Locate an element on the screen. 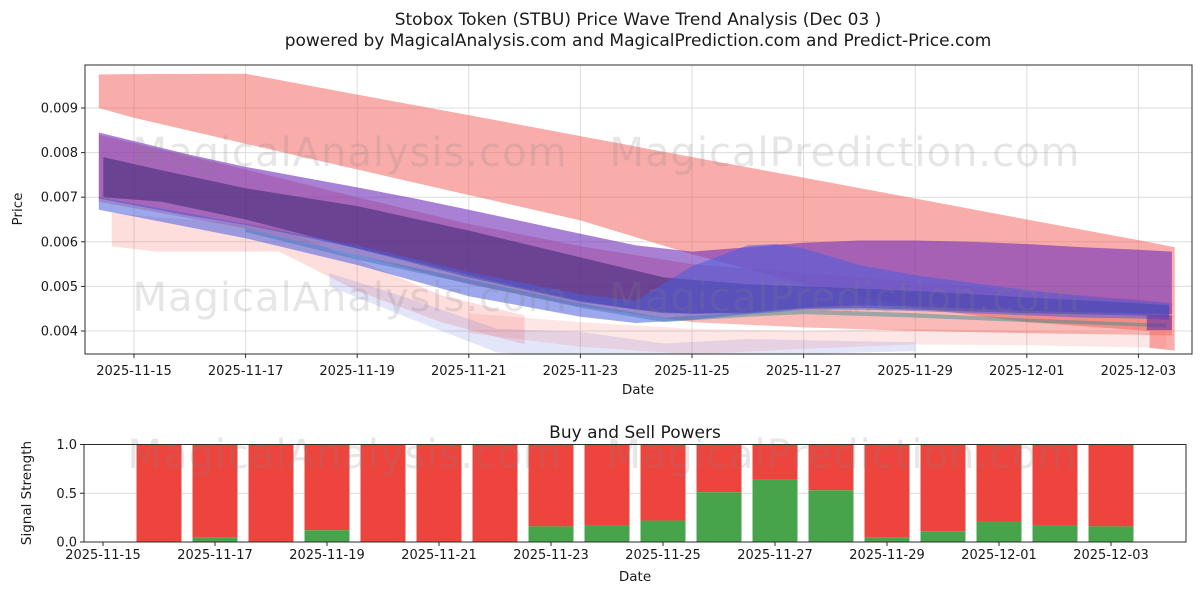 The image size is (1200, 600). price-xlabel: Date is located at coordinates (638, 390).